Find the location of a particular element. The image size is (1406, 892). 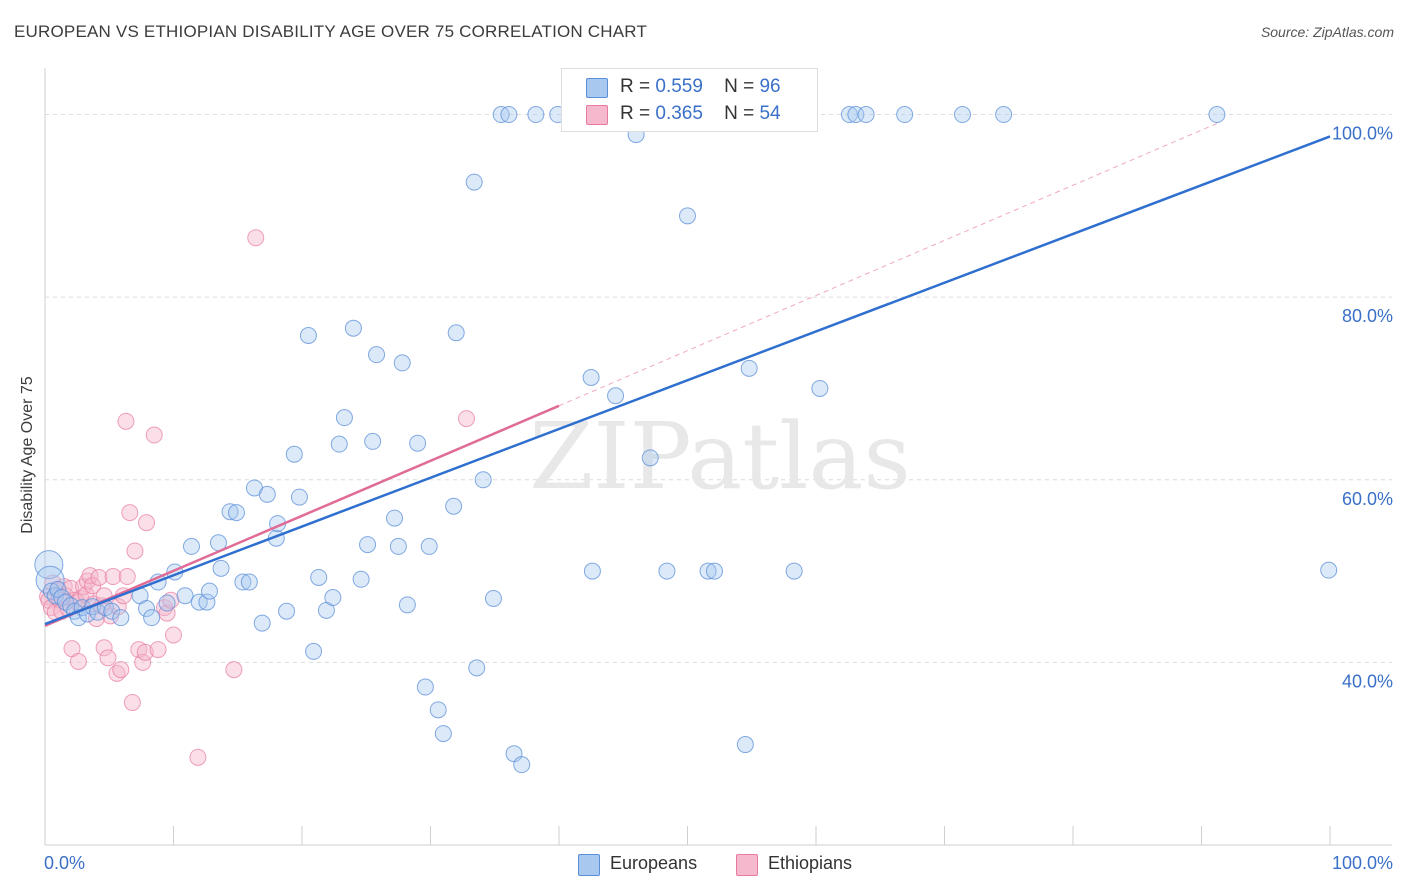

r-value: 0.559 is located at coordinates (679, 86).